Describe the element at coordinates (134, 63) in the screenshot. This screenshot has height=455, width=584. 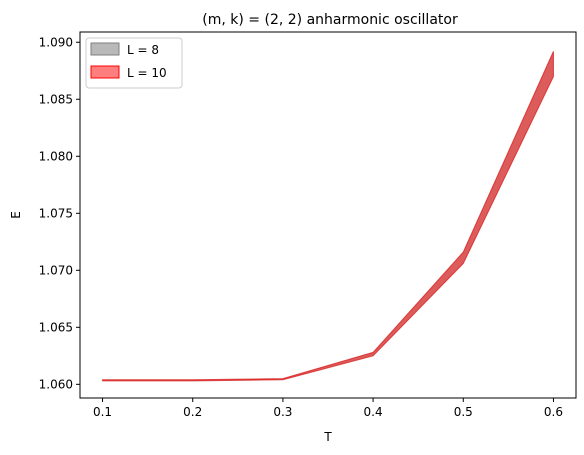
I see `legend: L = 8 L = 10` at that location.